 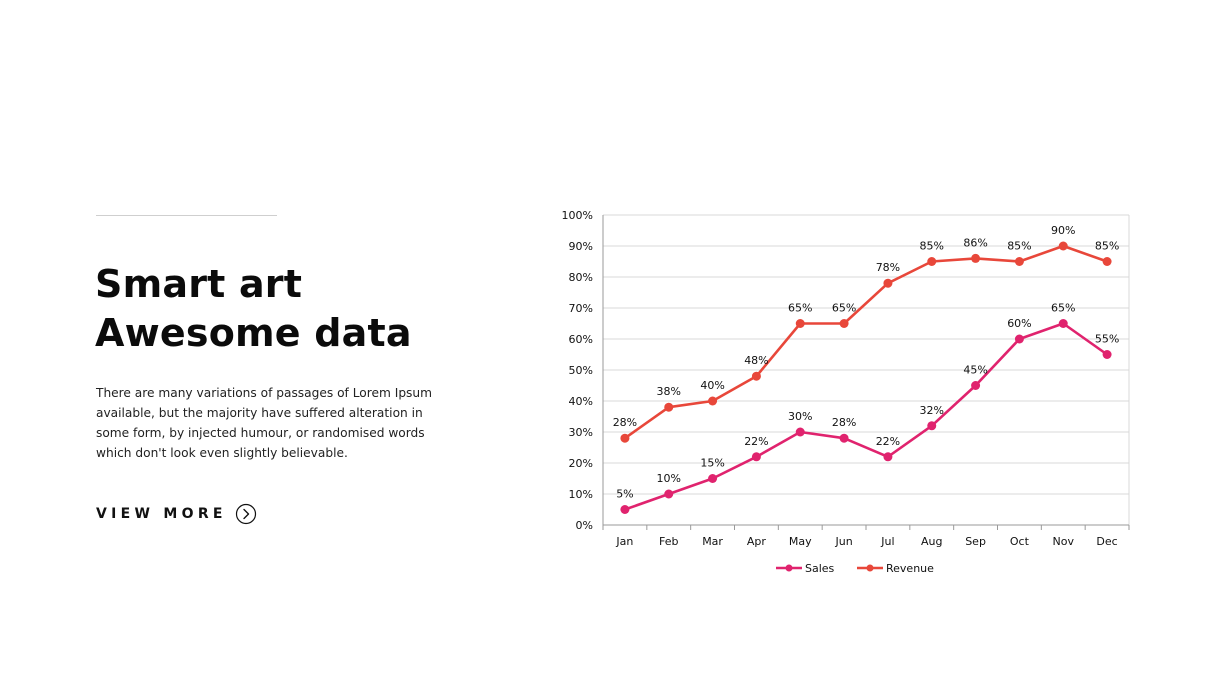 What do you see at coordinates (866, 416) in the screenshot?
I see `series-line-sales` at bounding box center [866, 416].